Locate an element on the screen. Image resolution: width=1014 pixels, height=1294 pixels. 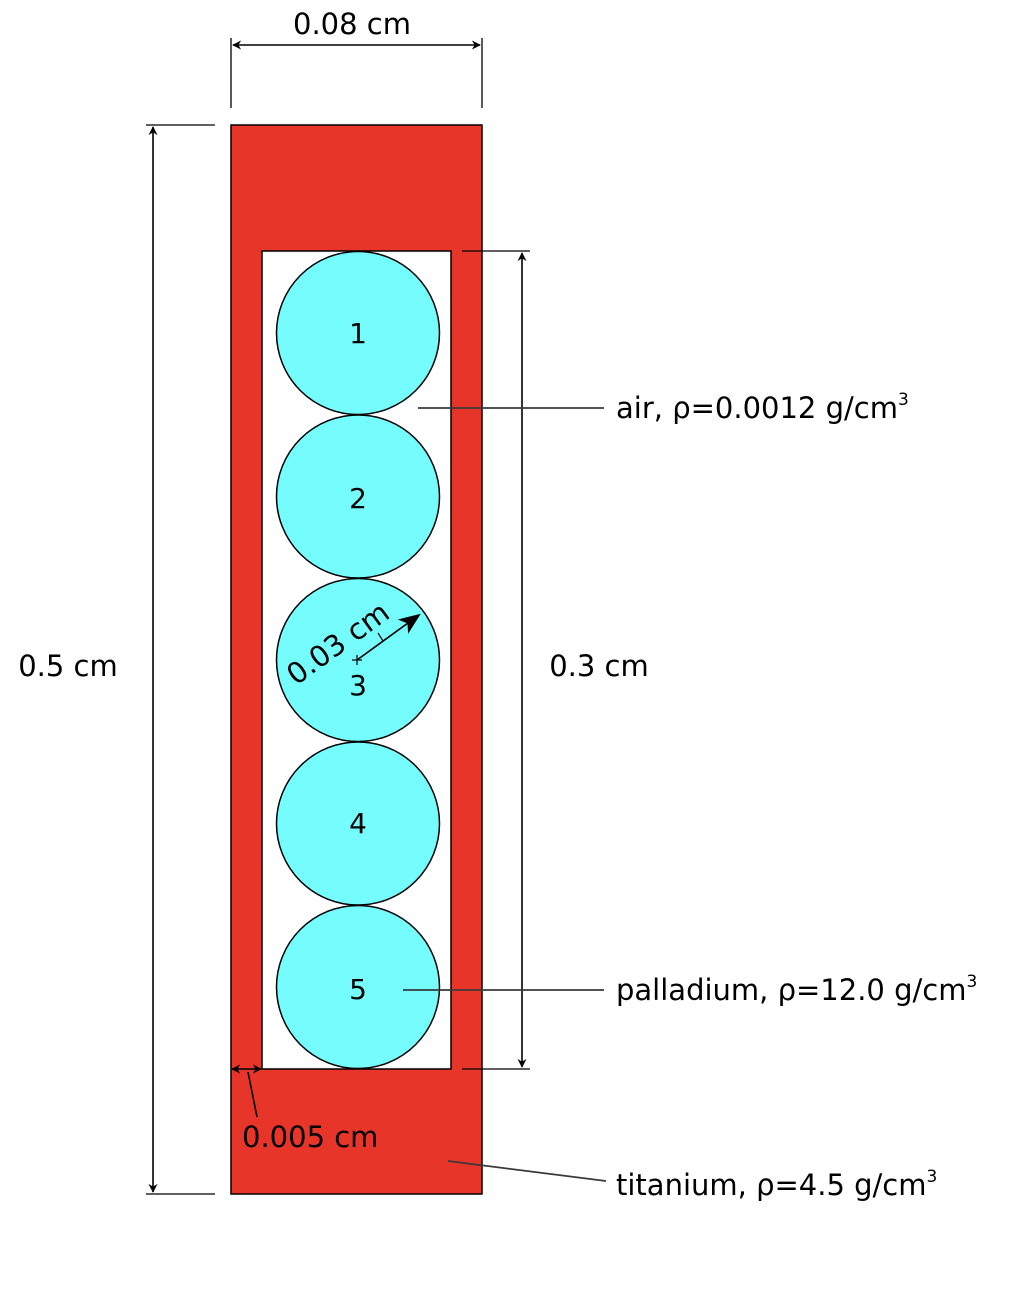
sphere-number-3: 3 is located at coordinates (358, 685).